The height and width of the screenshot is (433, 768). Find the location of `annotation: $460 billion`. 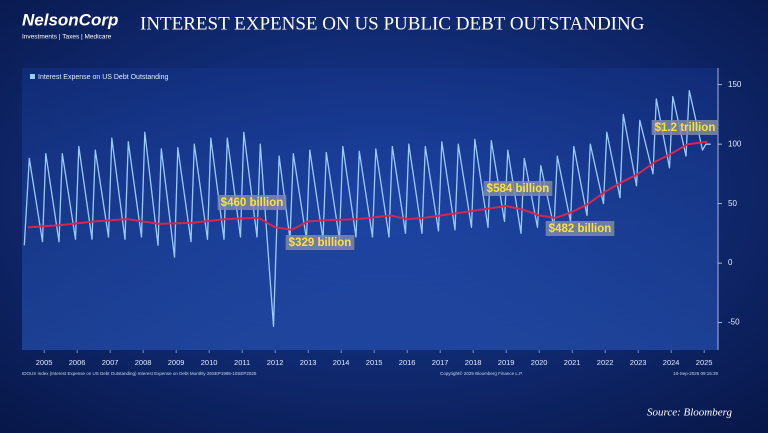

annotation: $460 billion is located at coordinates (252, 202).